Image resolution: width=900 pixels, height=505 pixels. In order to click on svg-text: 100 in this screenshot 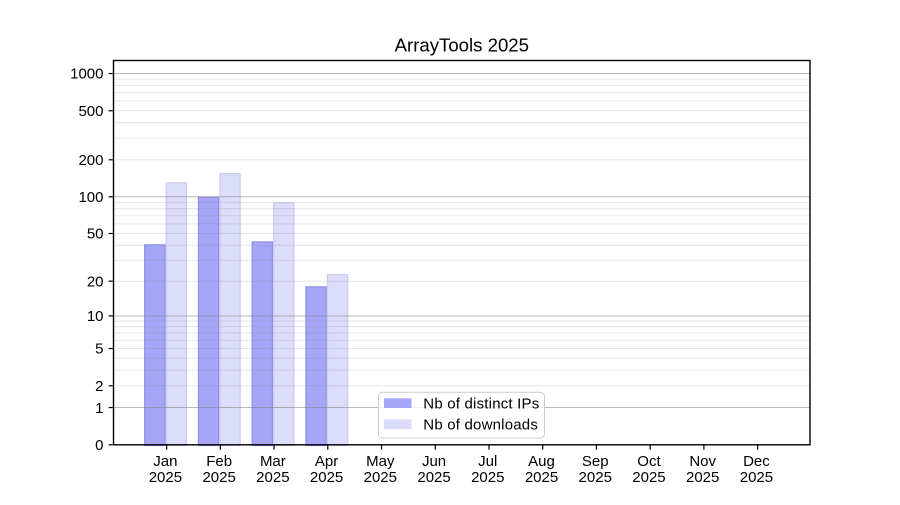, I will do `click(90, 197)`.